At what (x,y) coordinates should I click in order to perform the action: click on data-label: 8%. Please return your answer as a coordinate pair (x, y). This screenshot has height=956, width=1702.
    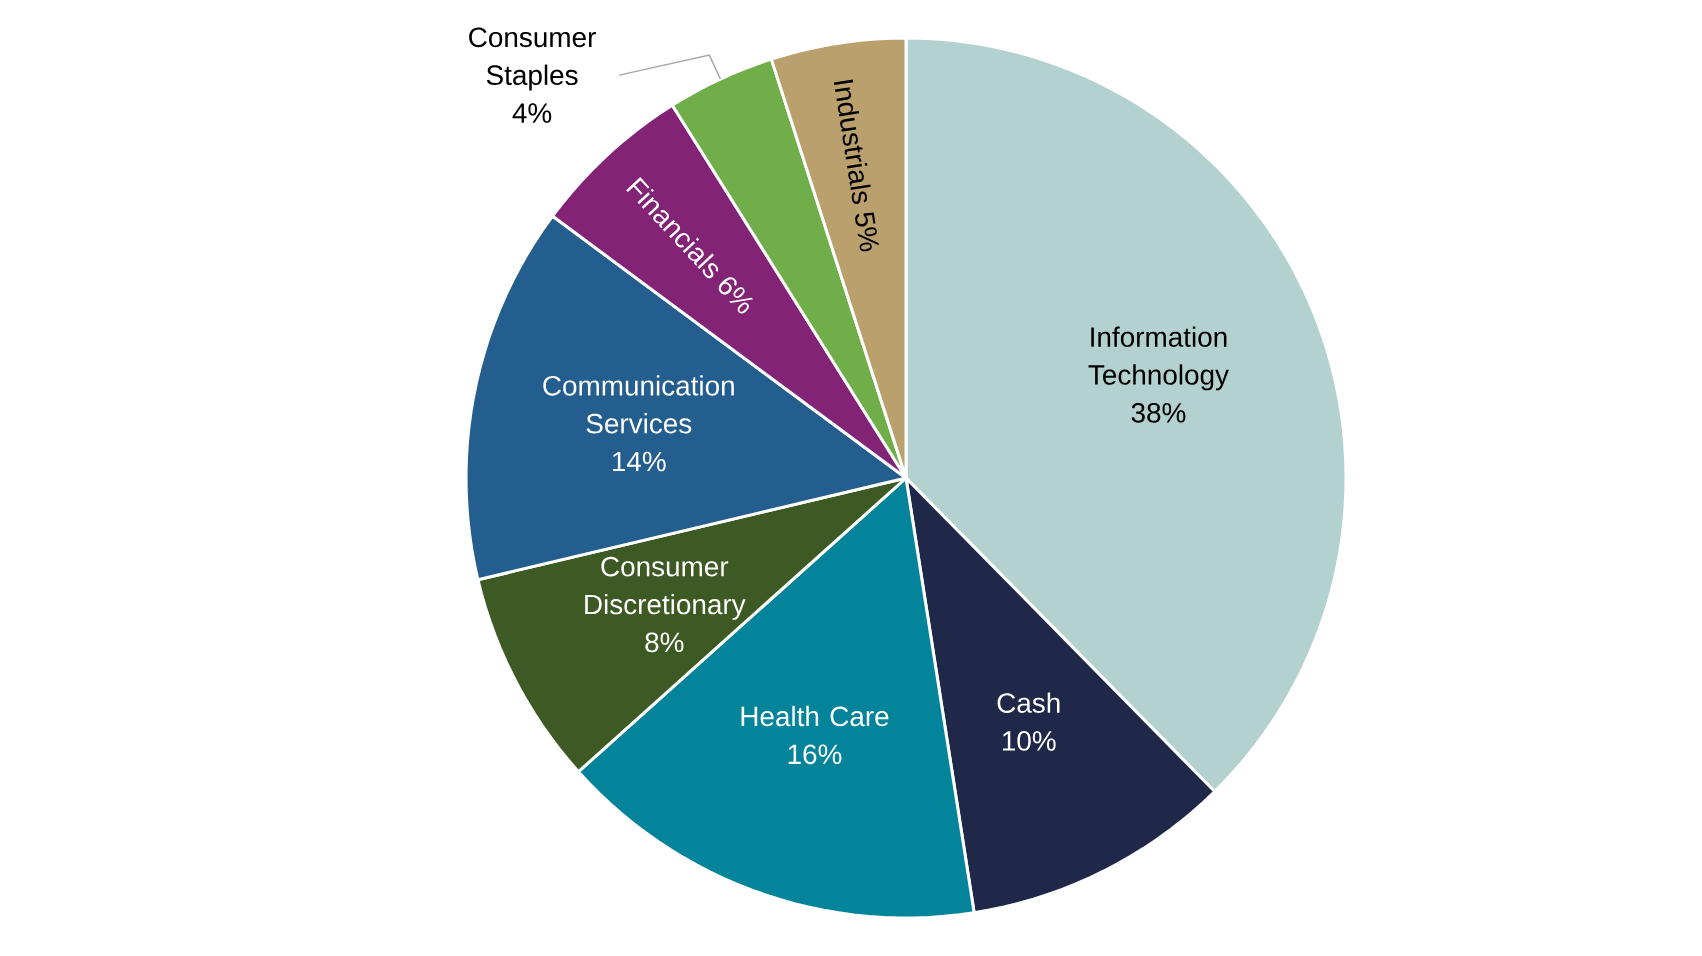
    Looking at the image, I should click on (664, 642).